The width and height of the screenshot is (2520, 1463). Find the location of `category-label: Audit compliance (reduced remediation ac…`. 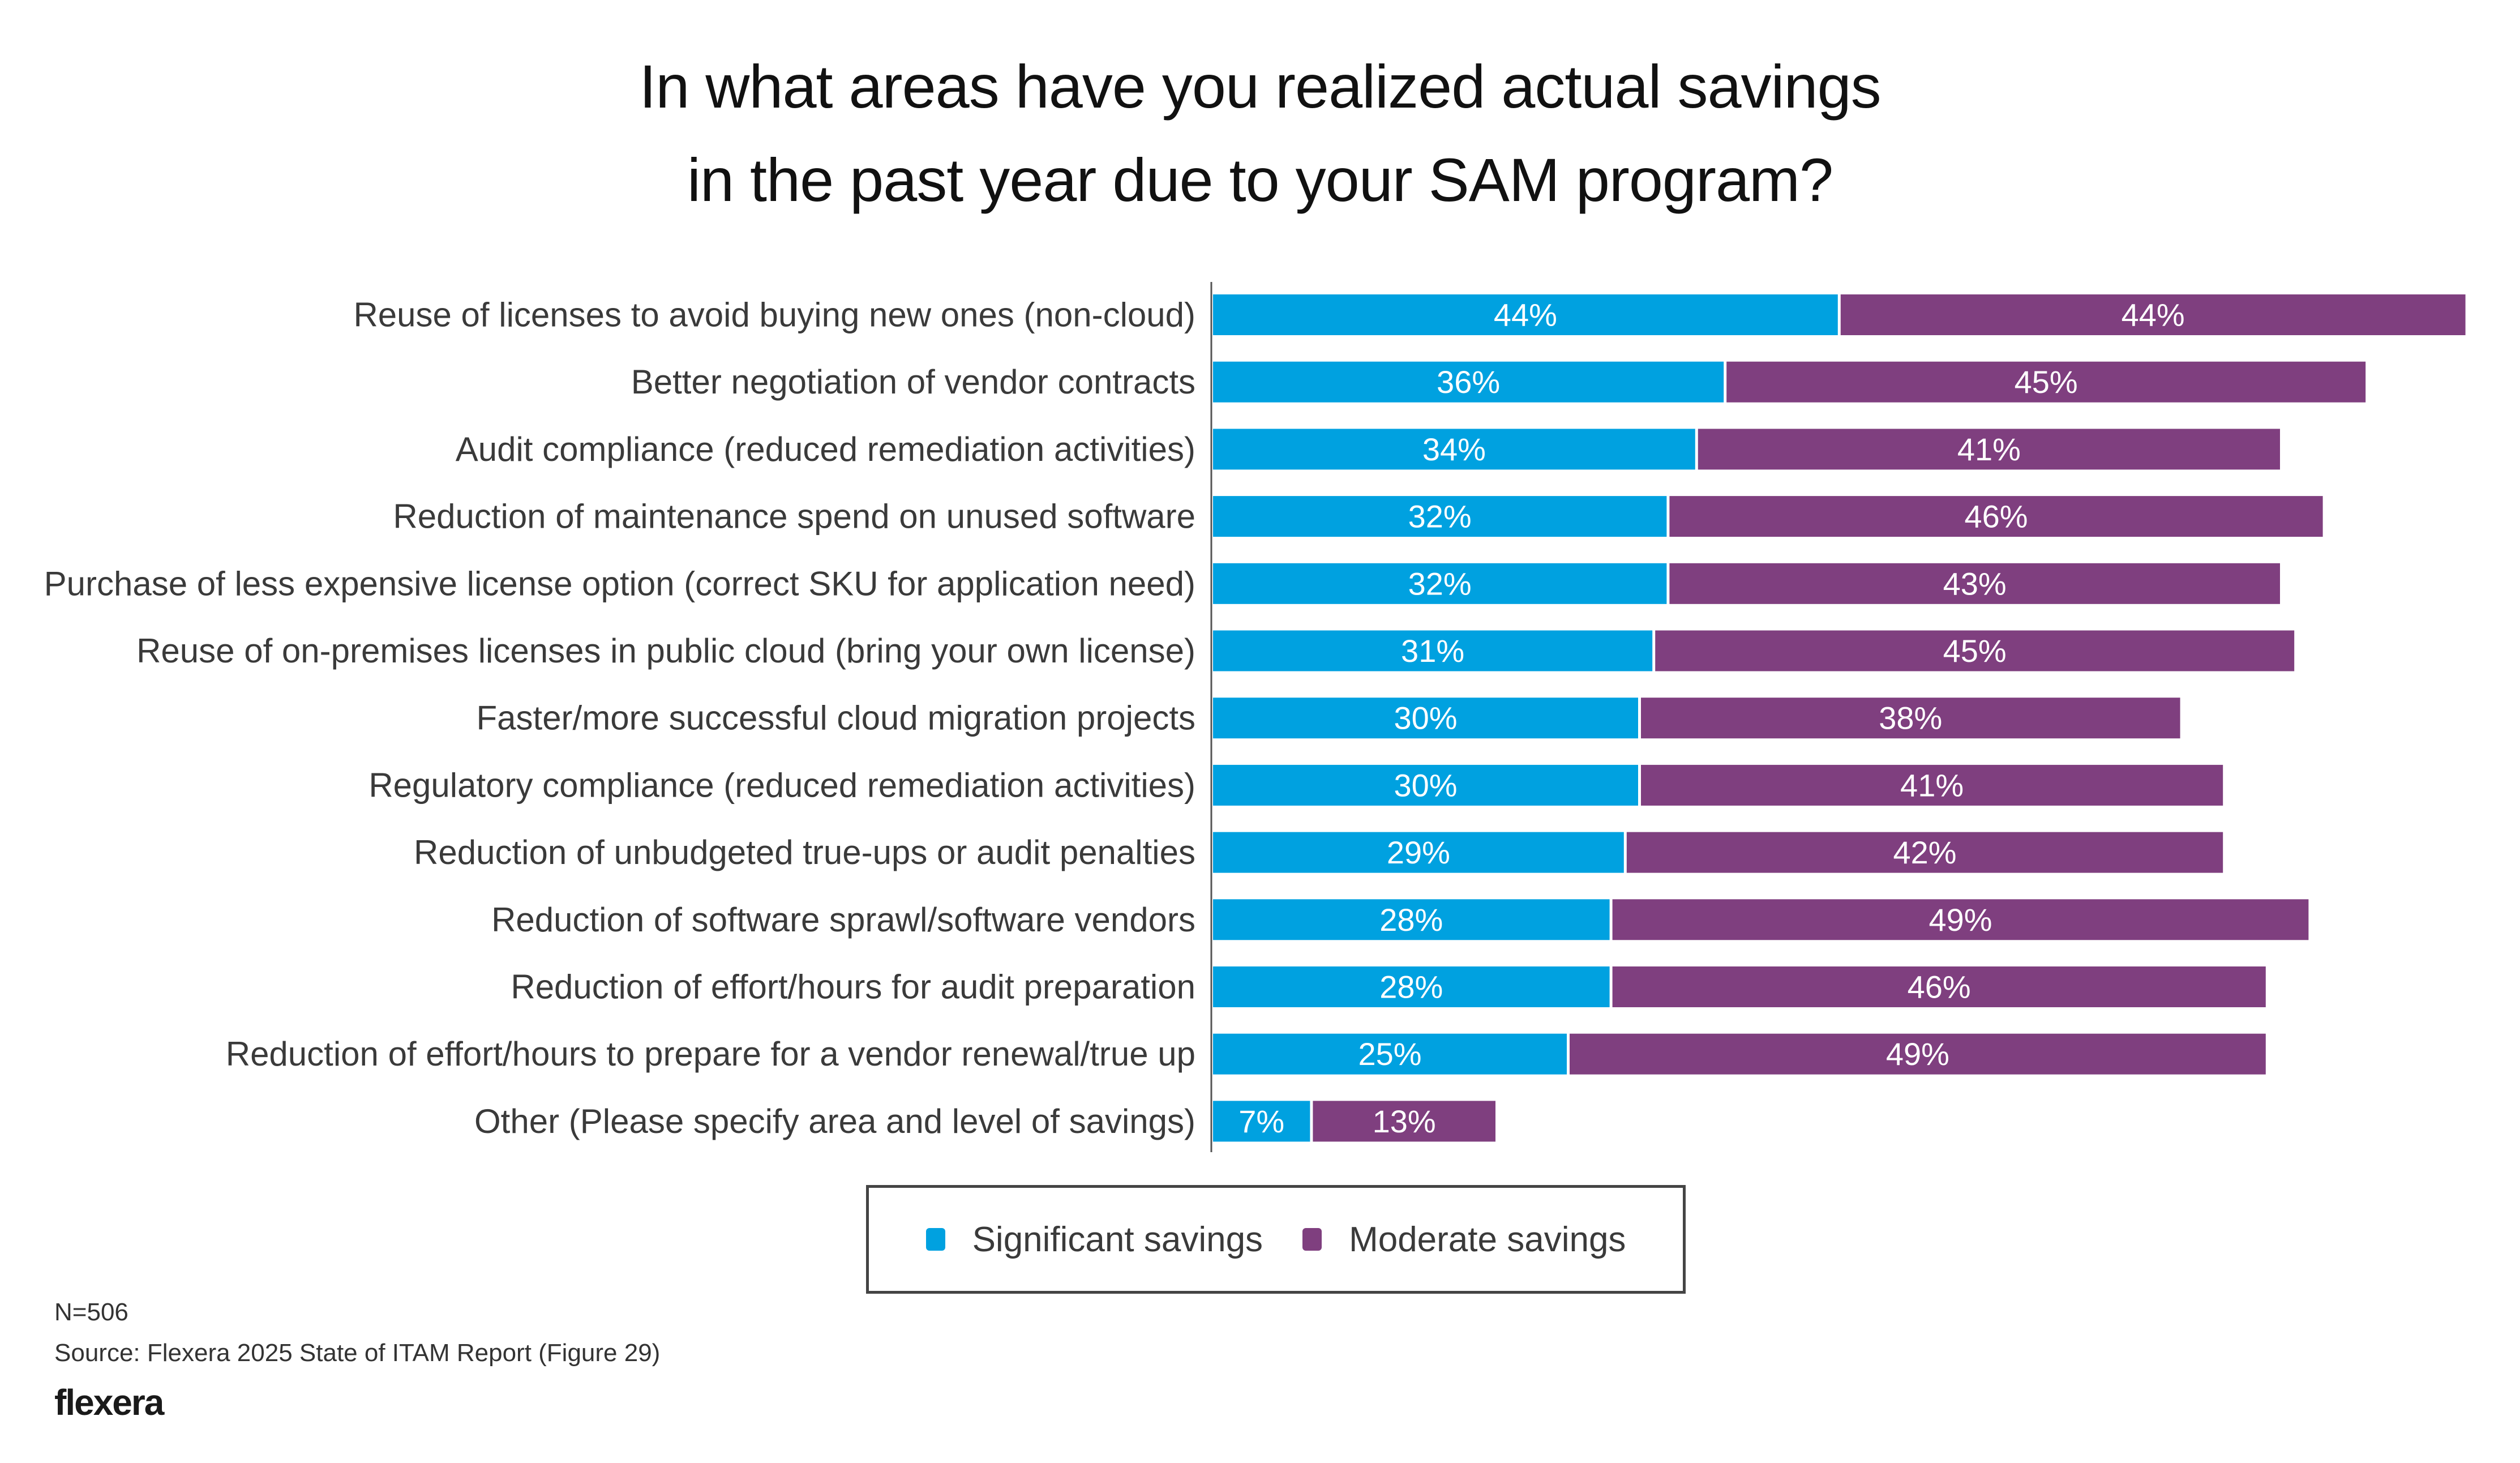

category-label: Audit compliance (reduced remediation ac… is located at coordinates (825, 449).